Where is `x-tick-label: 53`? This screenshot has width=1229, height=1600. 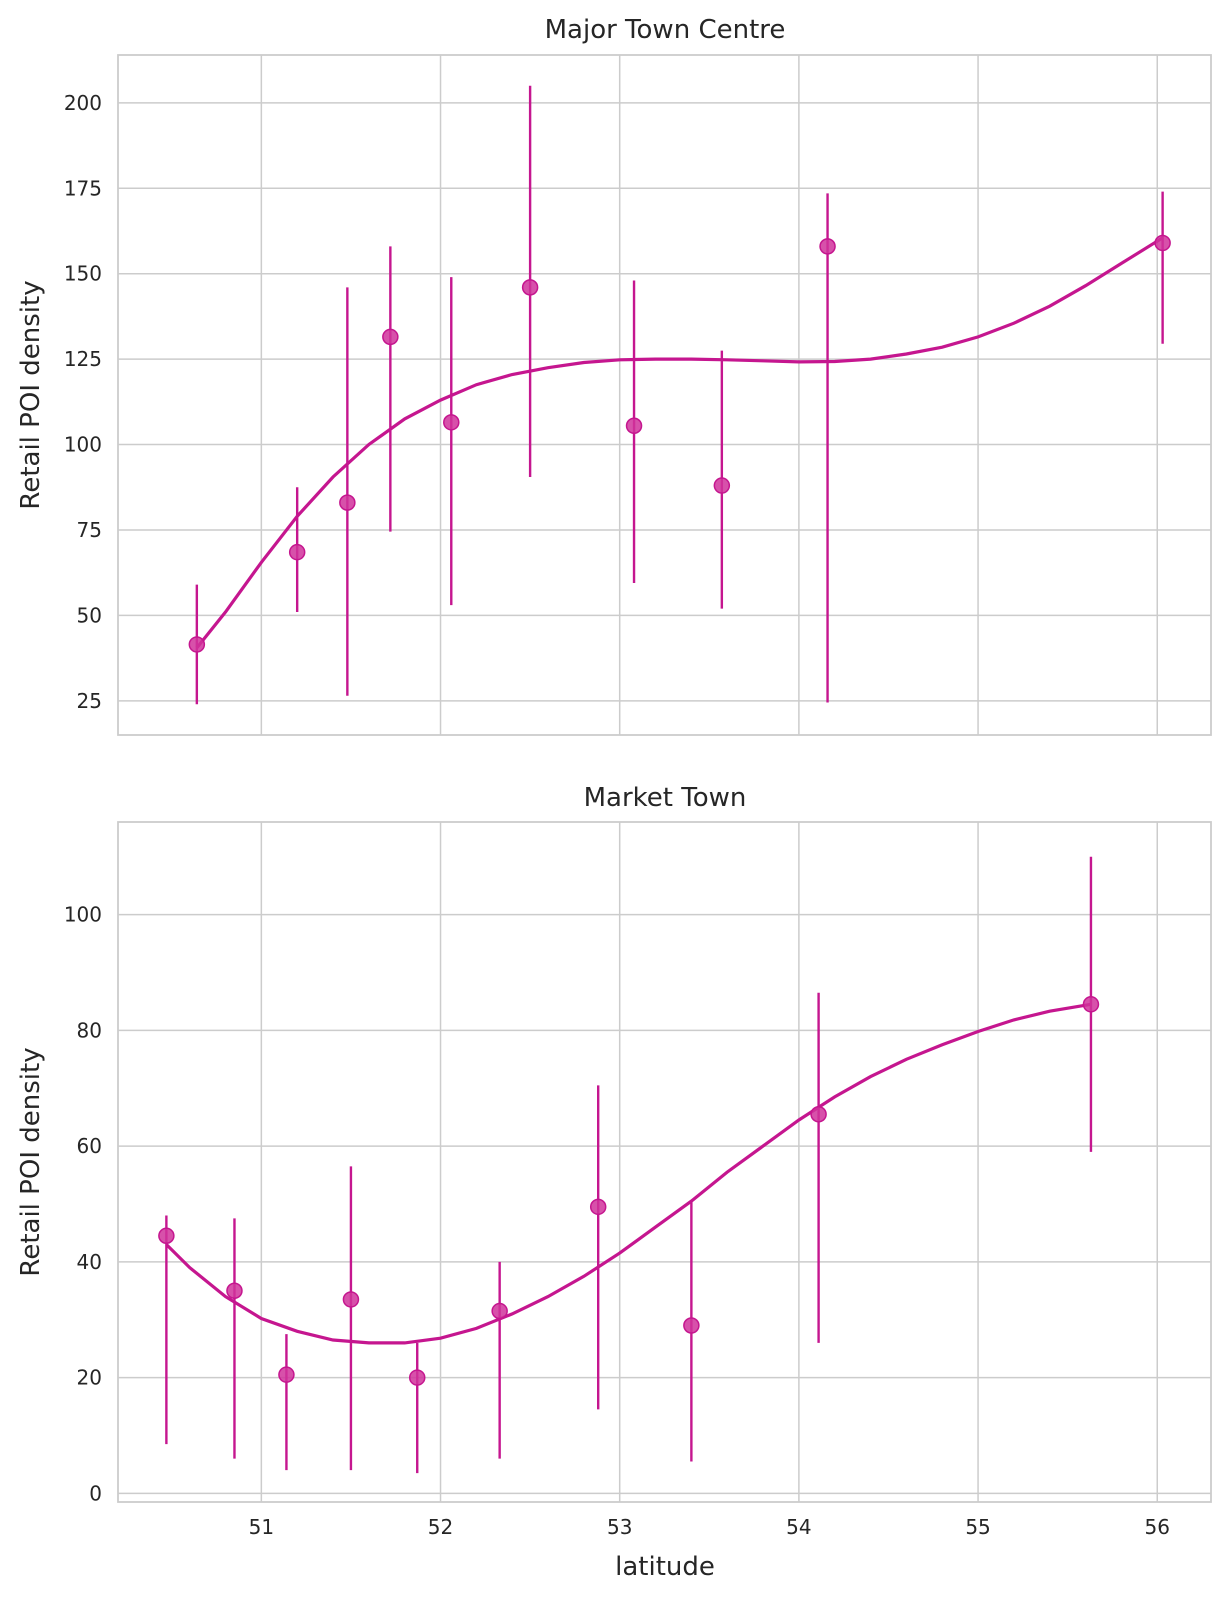 x-tick-label: 53 is located at coordinates (619, 1527).